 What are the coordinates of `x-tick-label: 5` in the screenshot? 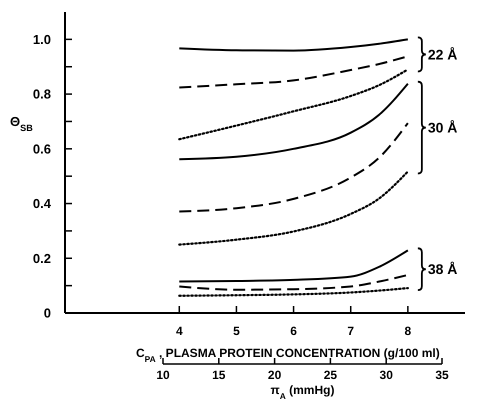 It's located at (236, 331).